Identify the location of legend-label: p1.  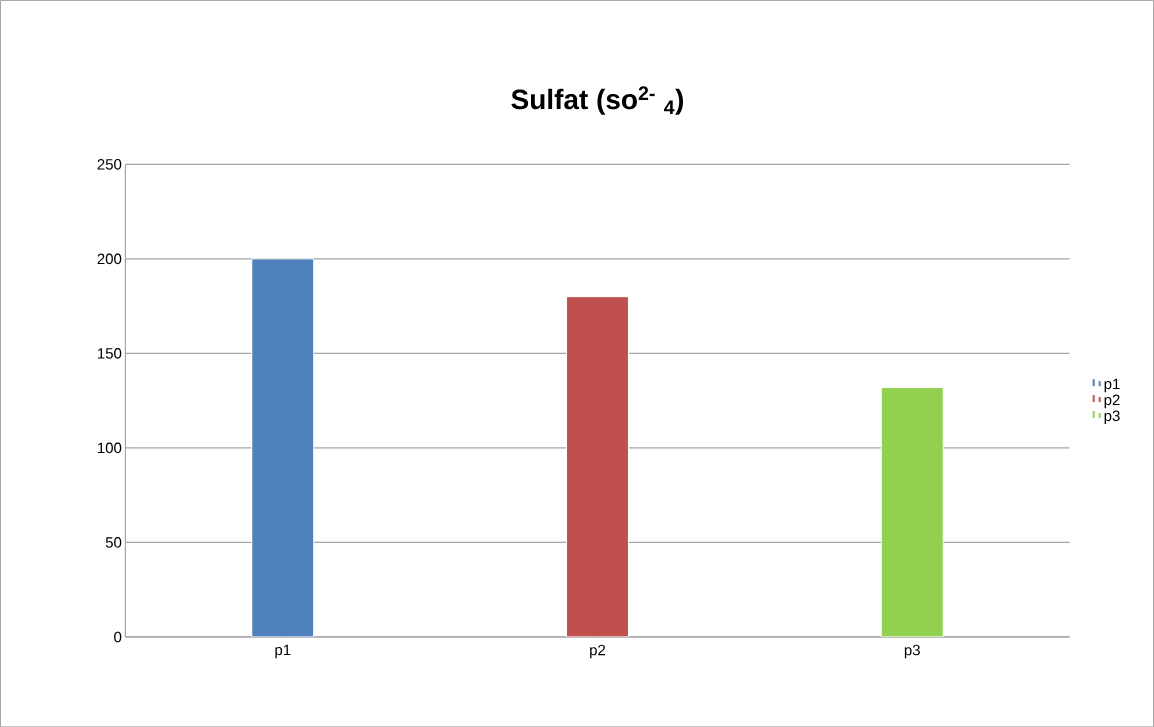
(1112, 385).